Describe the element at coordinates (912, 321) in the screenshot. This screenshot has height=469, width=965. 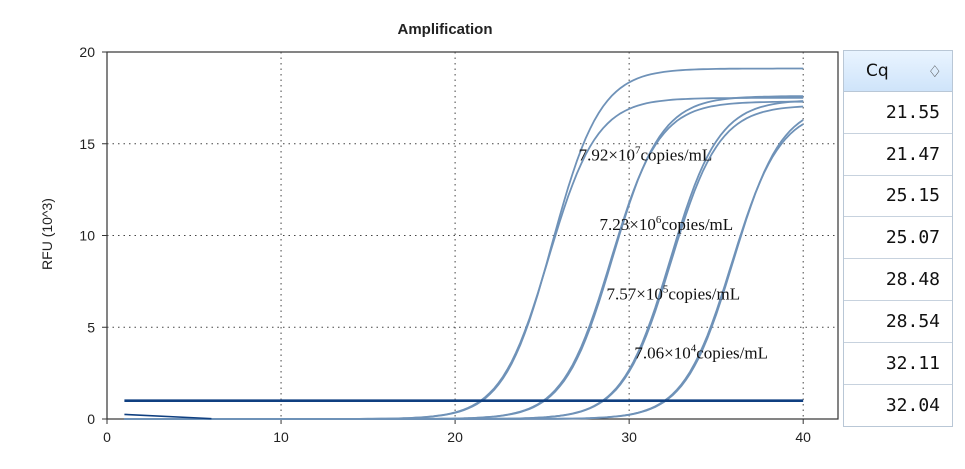
I see `cq-value: 28.54` at that location.